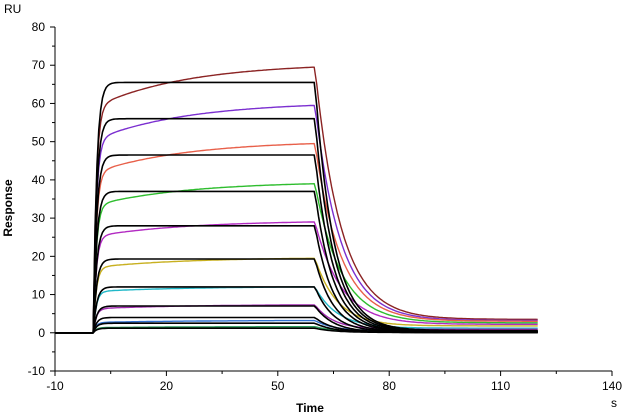 The width and height of the screenshot is (624, 416). Describe the element at coordinates (8, 208) in the screenshot. I see `y-axis-title: Response` at that location.